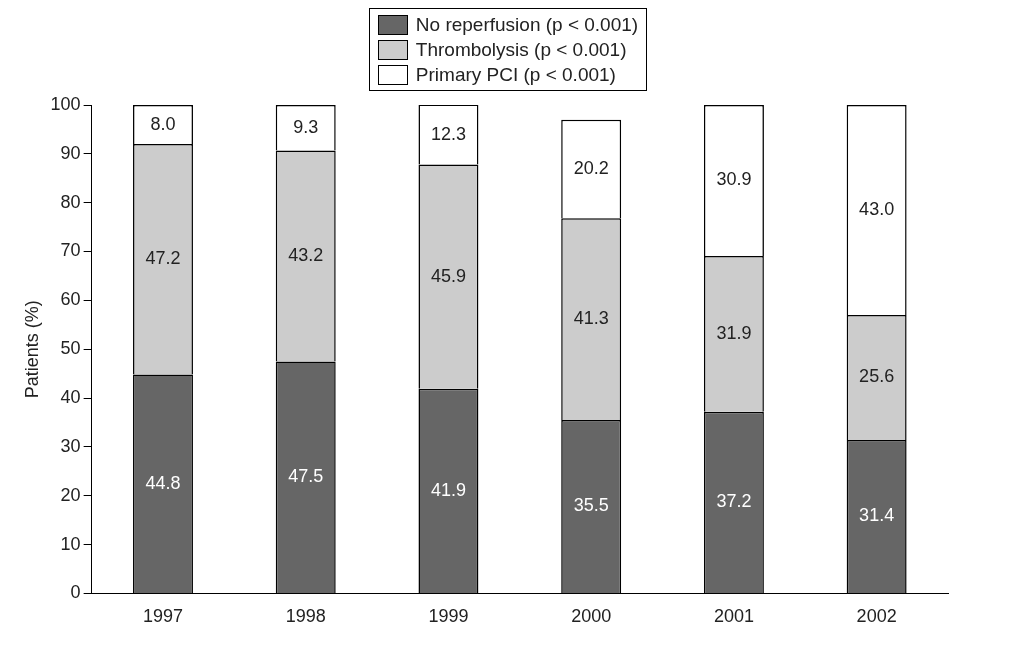  Describe the element at coordinates (515, 75) in the screenshot. I see `series-label: Primary PCI (p < 0.001)` at that location.